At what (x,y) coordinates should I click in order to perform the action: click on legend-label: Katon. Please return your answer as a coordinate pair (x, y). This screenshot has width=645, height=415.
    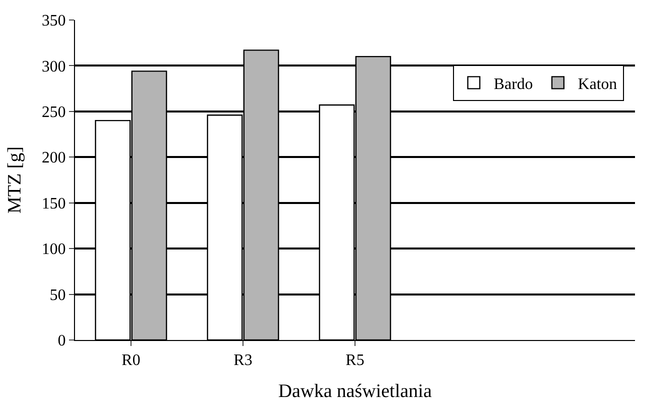
    Looking at the image, I should click on (598, 84).